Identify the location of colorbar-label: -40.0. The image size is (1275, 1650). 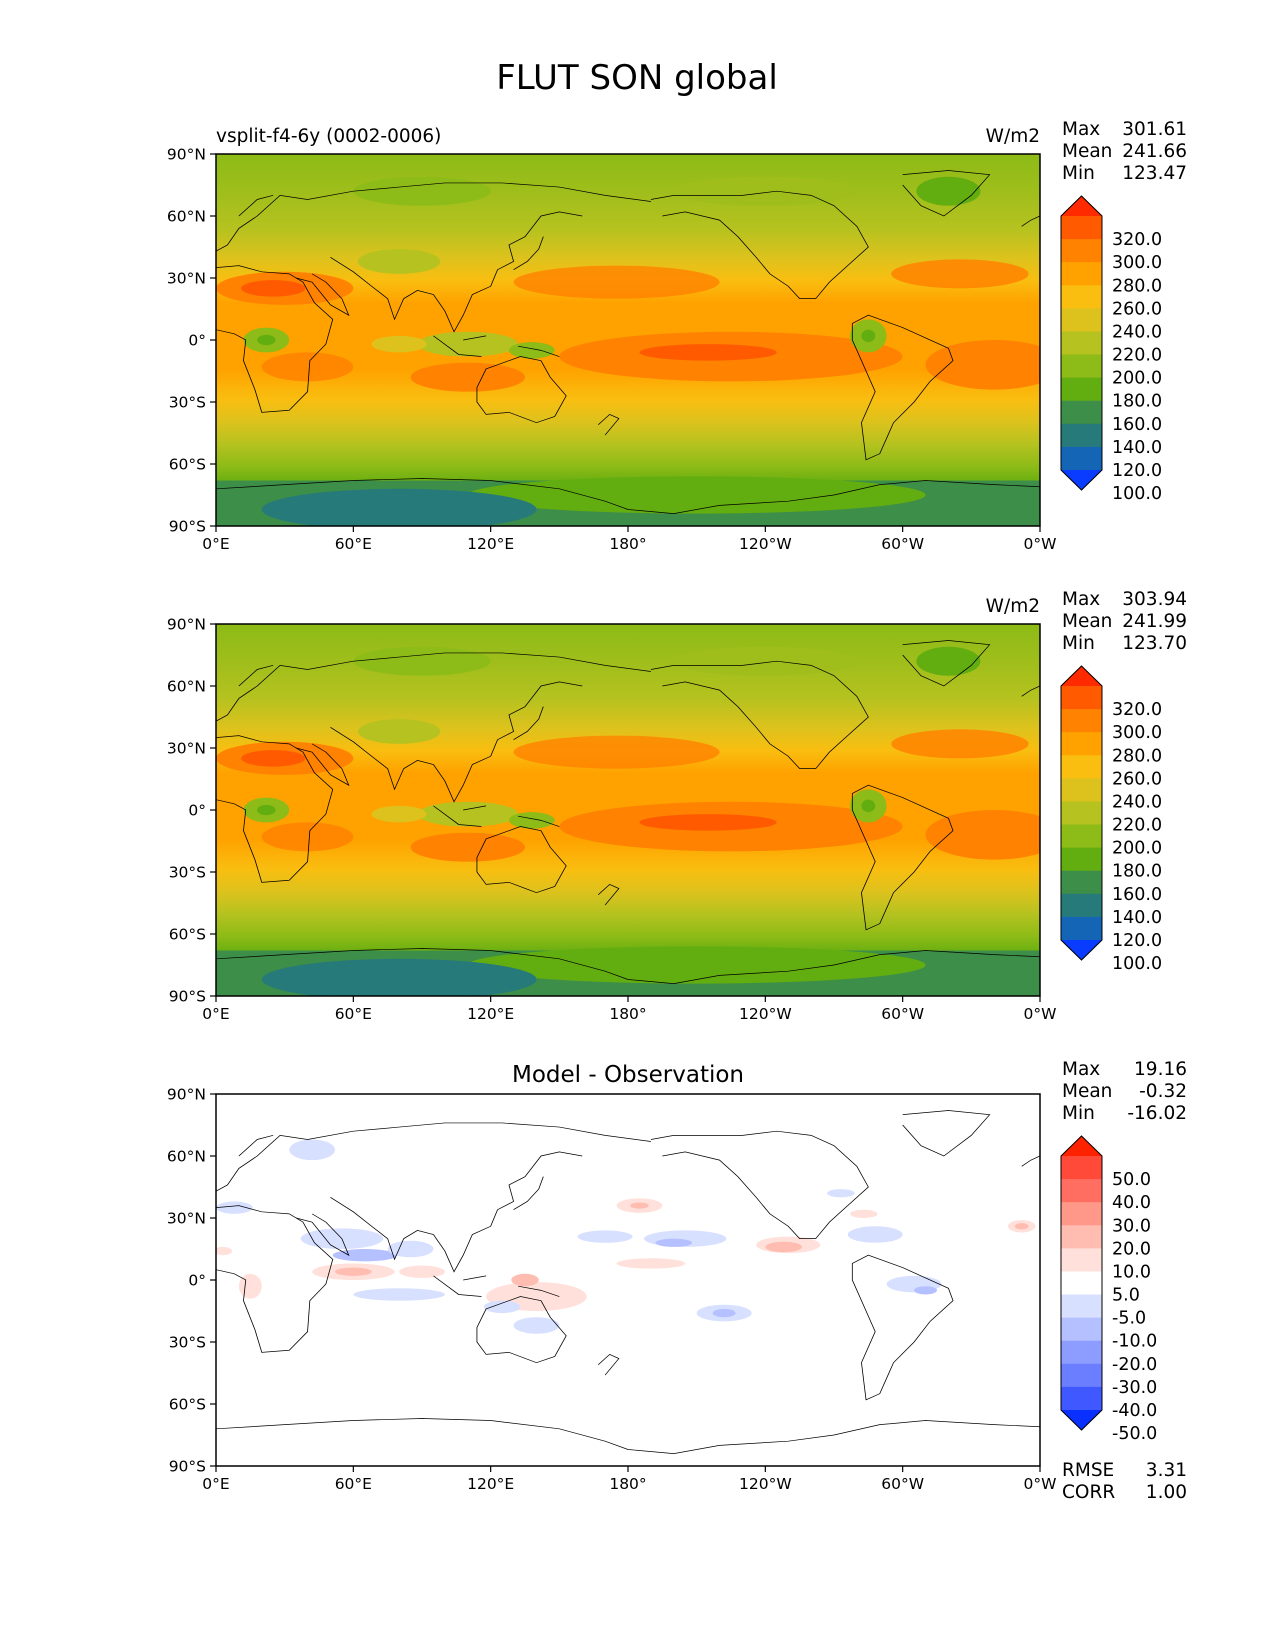
(1134, 1411).